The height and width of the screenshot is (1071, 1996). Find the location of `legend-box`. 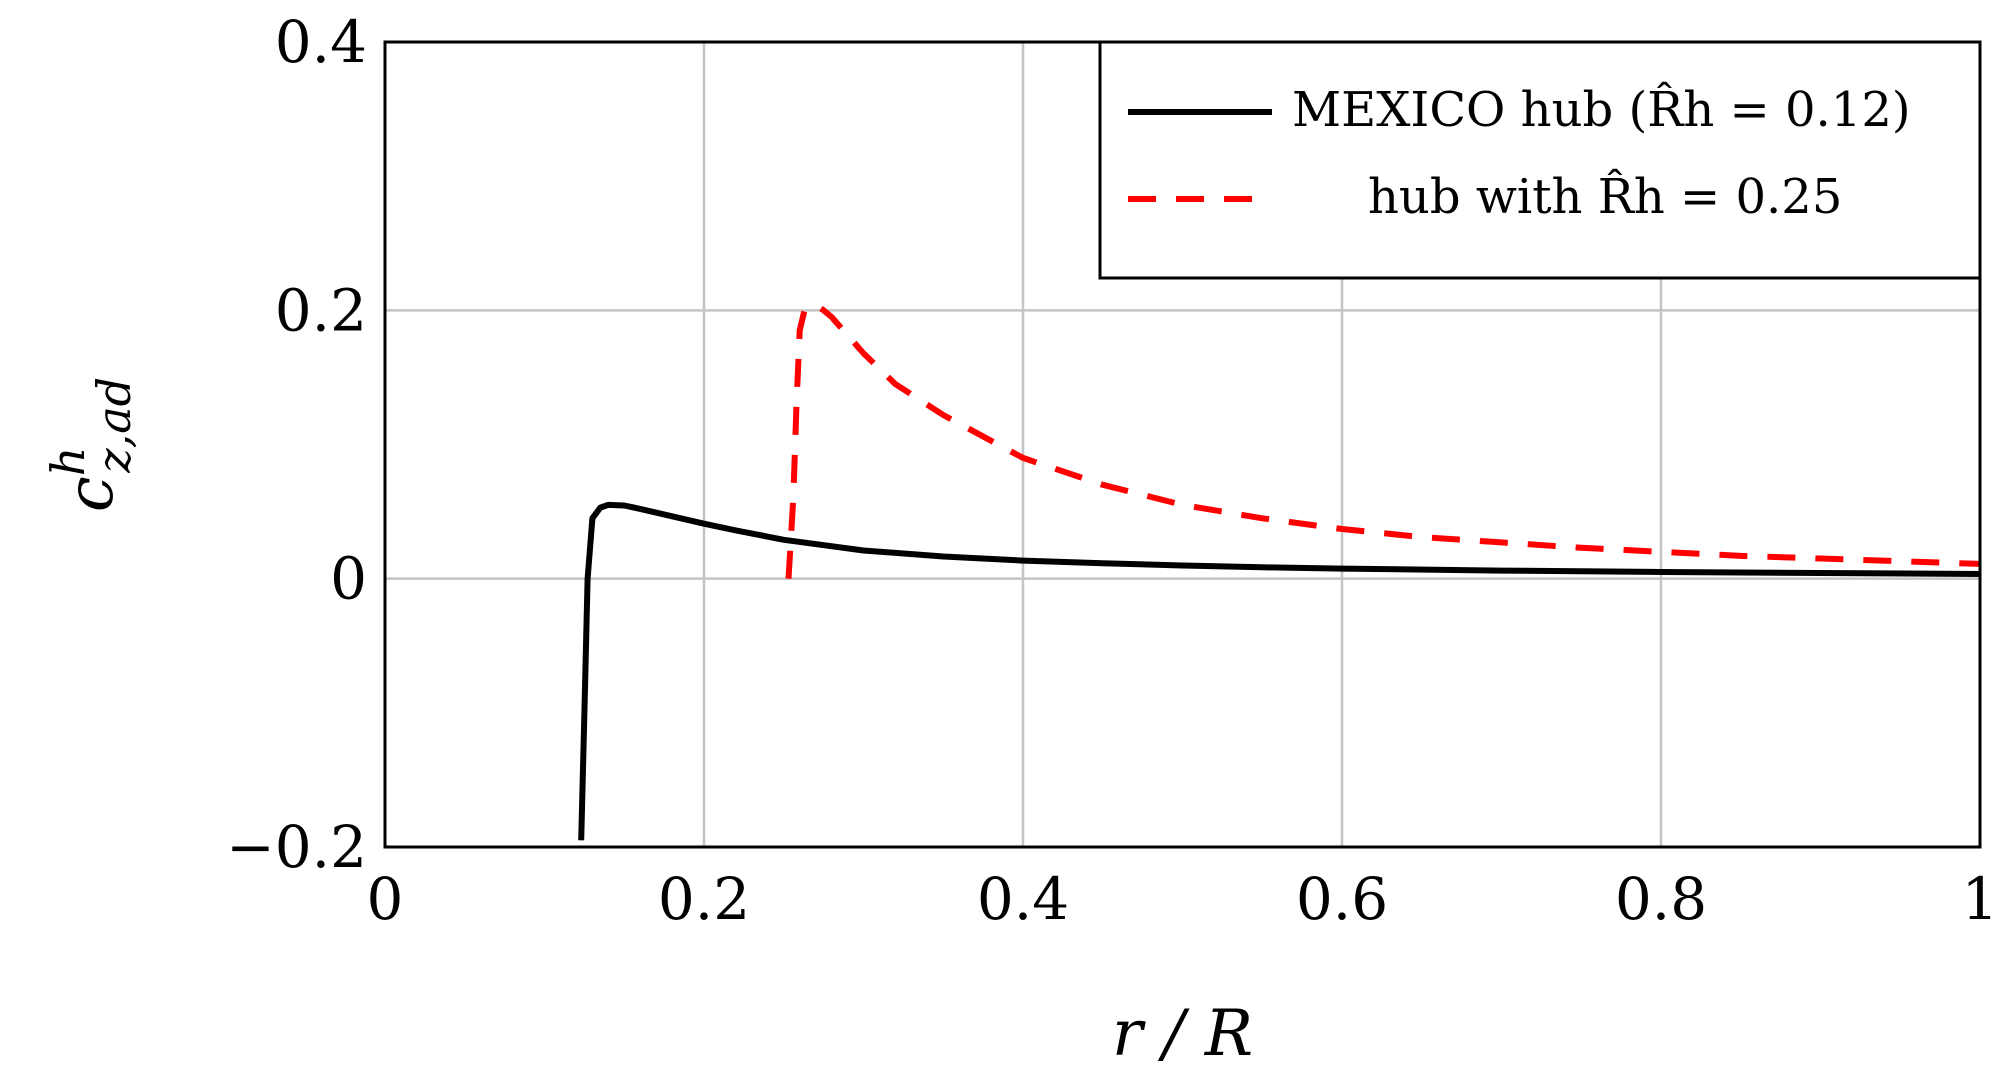

legend-box is located at coordinates (1540, 160).